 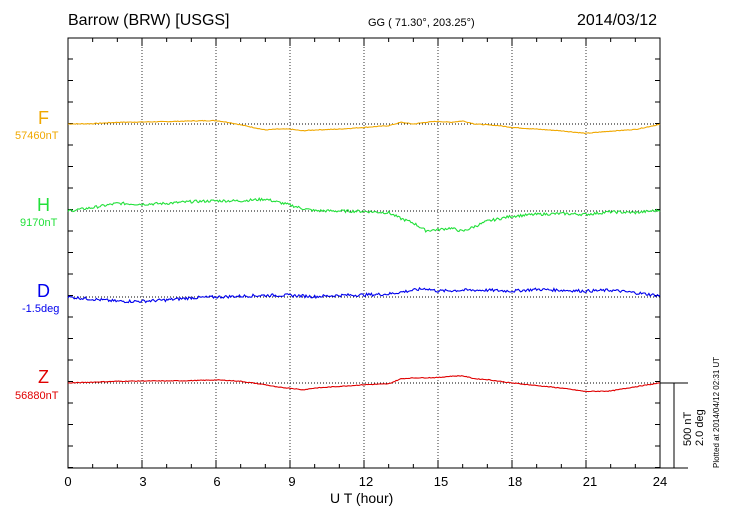 What do you see at coordinates (41, 309) in the screenshot?
I see `series-baseline-d: -1.5deg` at bounding box center [41, 309].